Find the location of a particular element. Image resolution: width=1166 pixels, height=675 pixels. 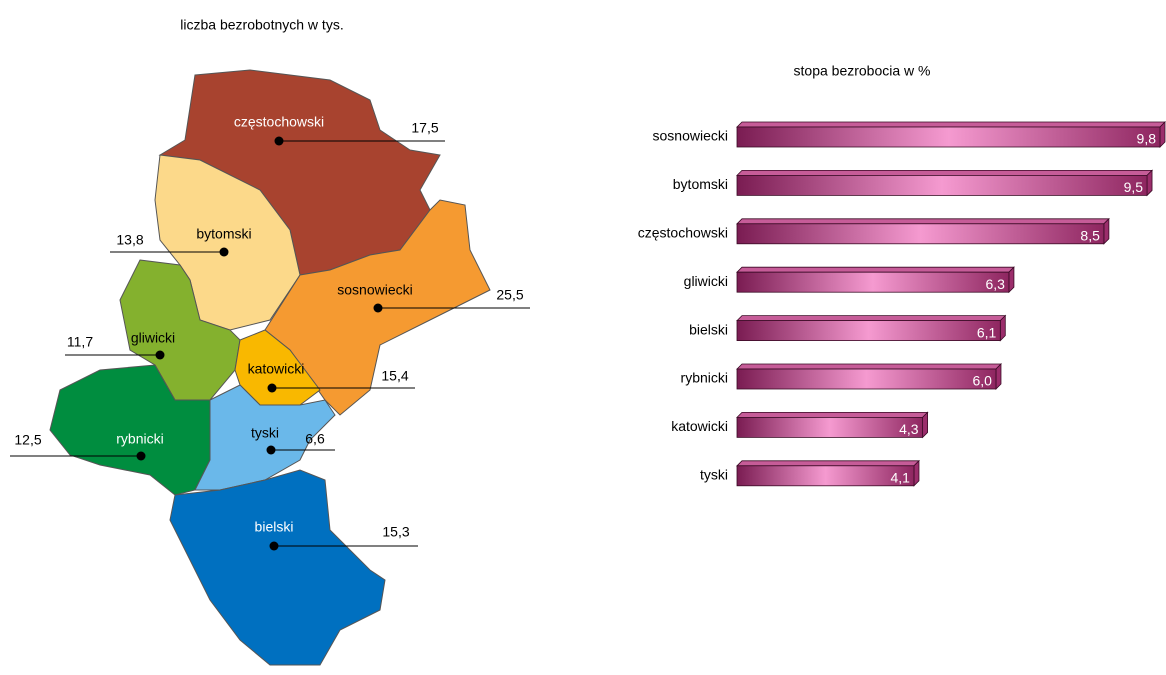

region-name: częstochowski is located at coordinates (279, 122).